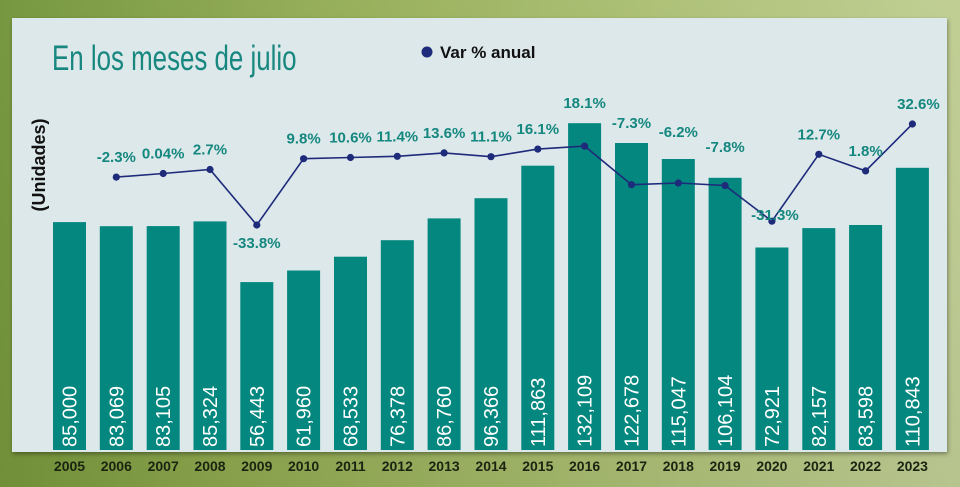 This screenshot has width=960, height=487. What do you see at coordinates (491, 324) in the screenshot?
I see `bar-2014` at bounding box center [491, 324].